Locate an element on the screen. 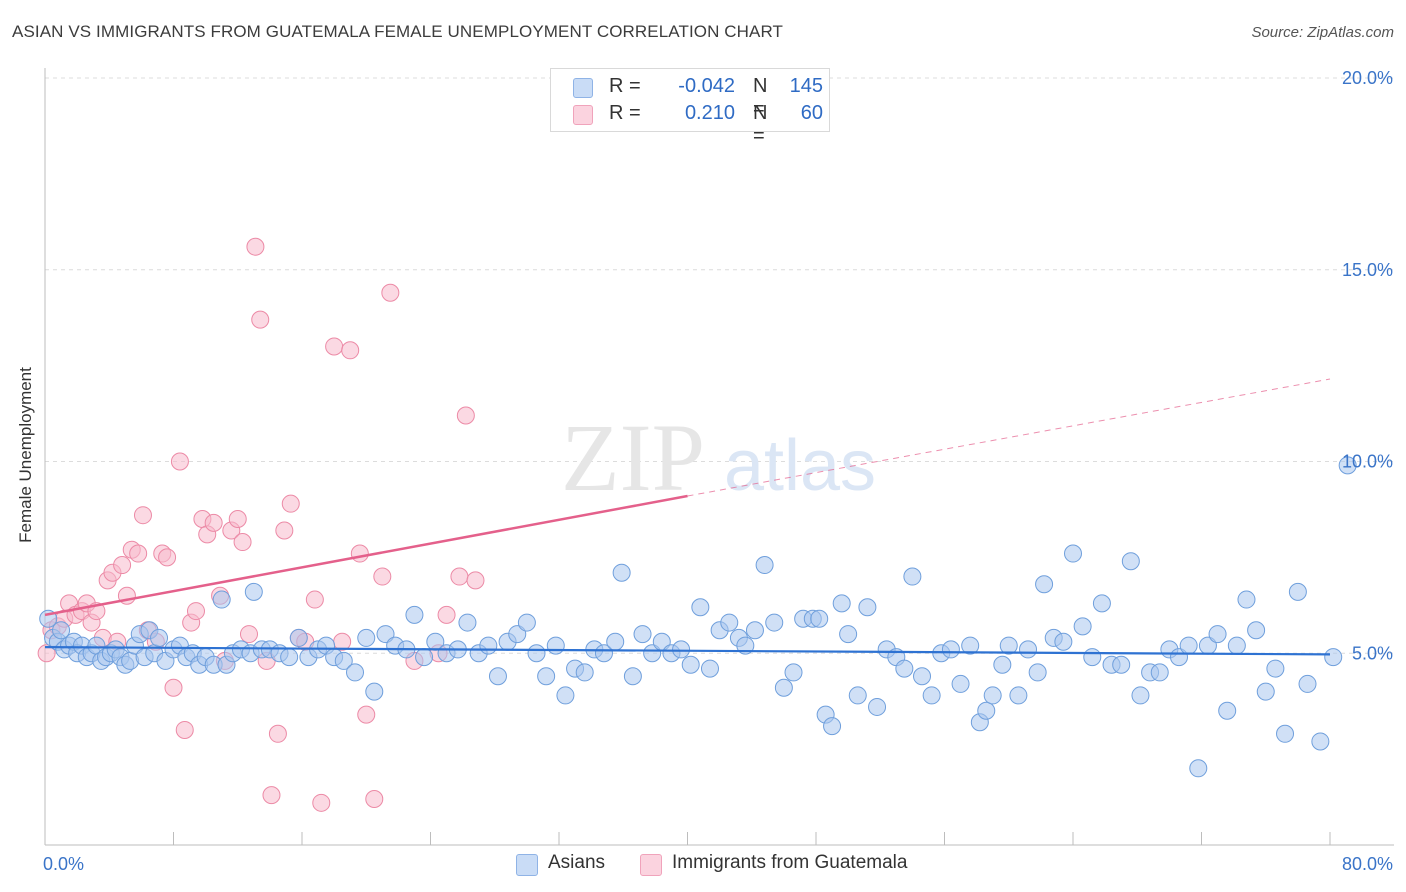 The height and width of the screenshot is (892, 1406). y-axis-title-wrap: Female Unemployment is located at coordinates (26, 411).